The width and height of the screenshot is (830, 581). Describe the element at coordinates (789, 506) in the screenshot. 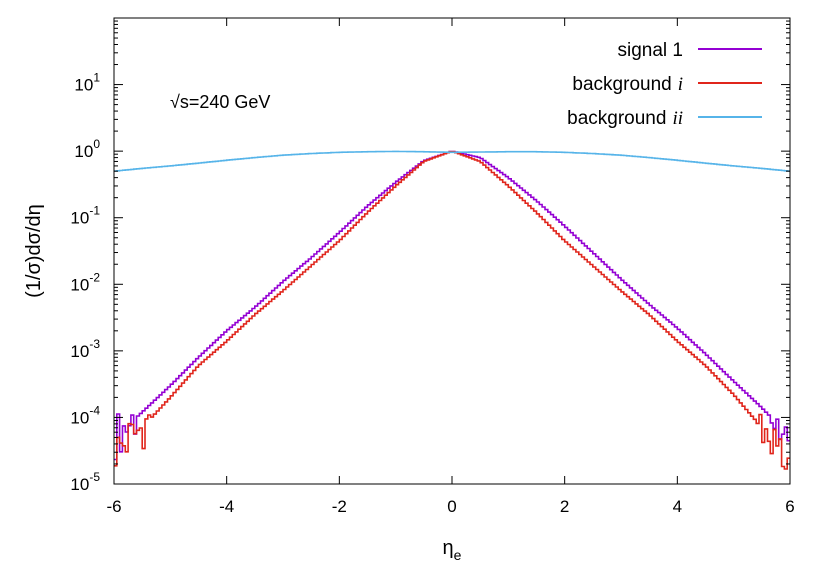

I see `x-tick-label: 6` at that location.